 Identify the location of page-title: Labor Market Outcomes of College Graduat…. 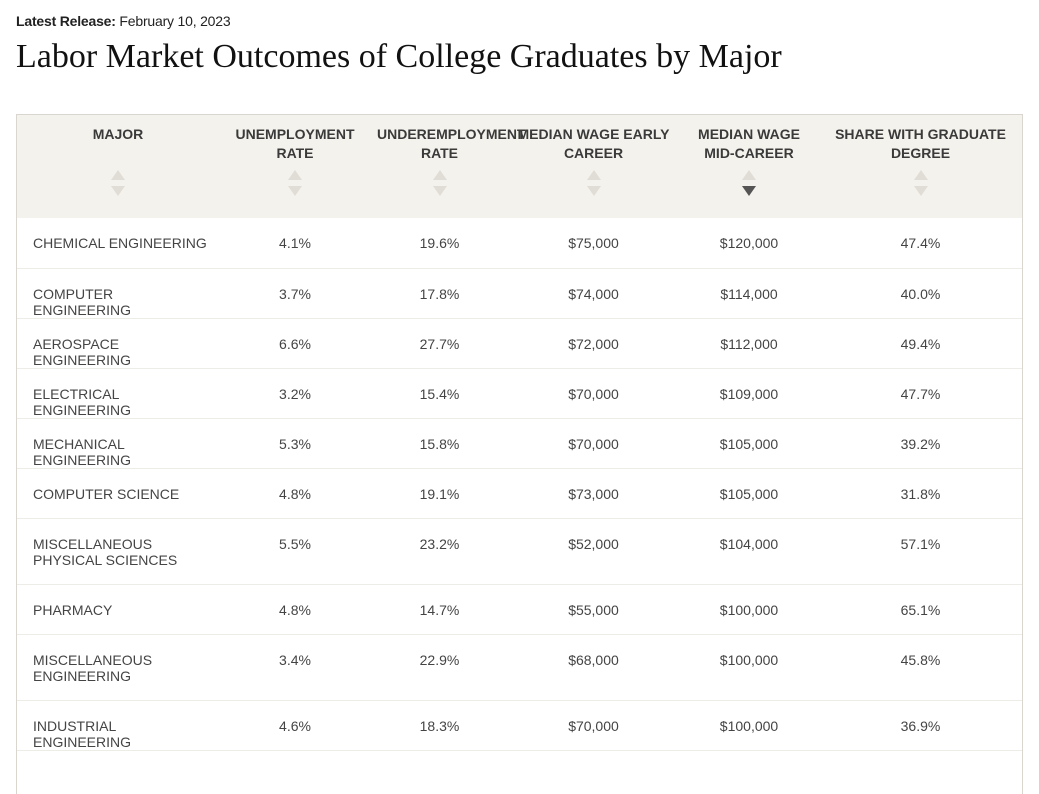
(399, 56).